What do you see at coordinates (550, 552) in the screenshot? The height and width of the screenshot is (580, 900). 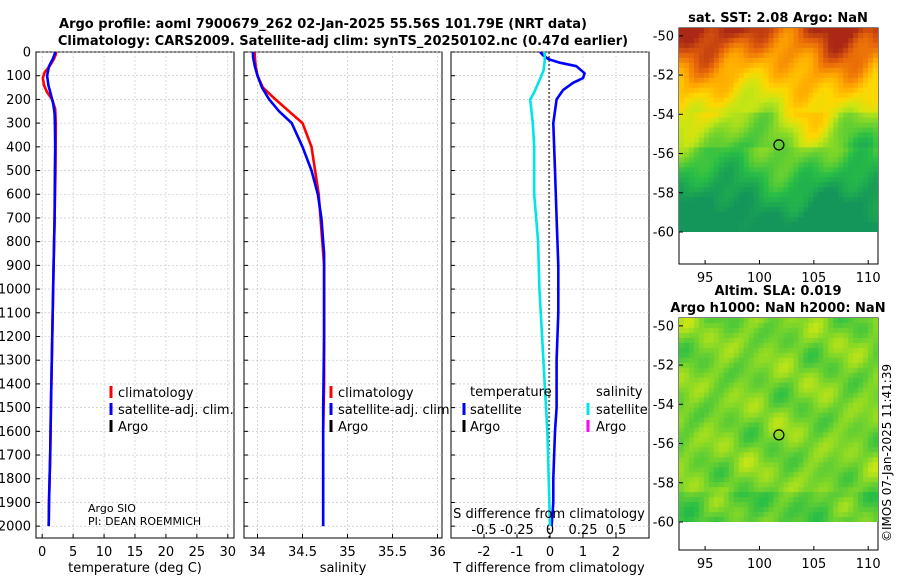 I see `x-tick-label: 0` at bounding box center [550, 552].